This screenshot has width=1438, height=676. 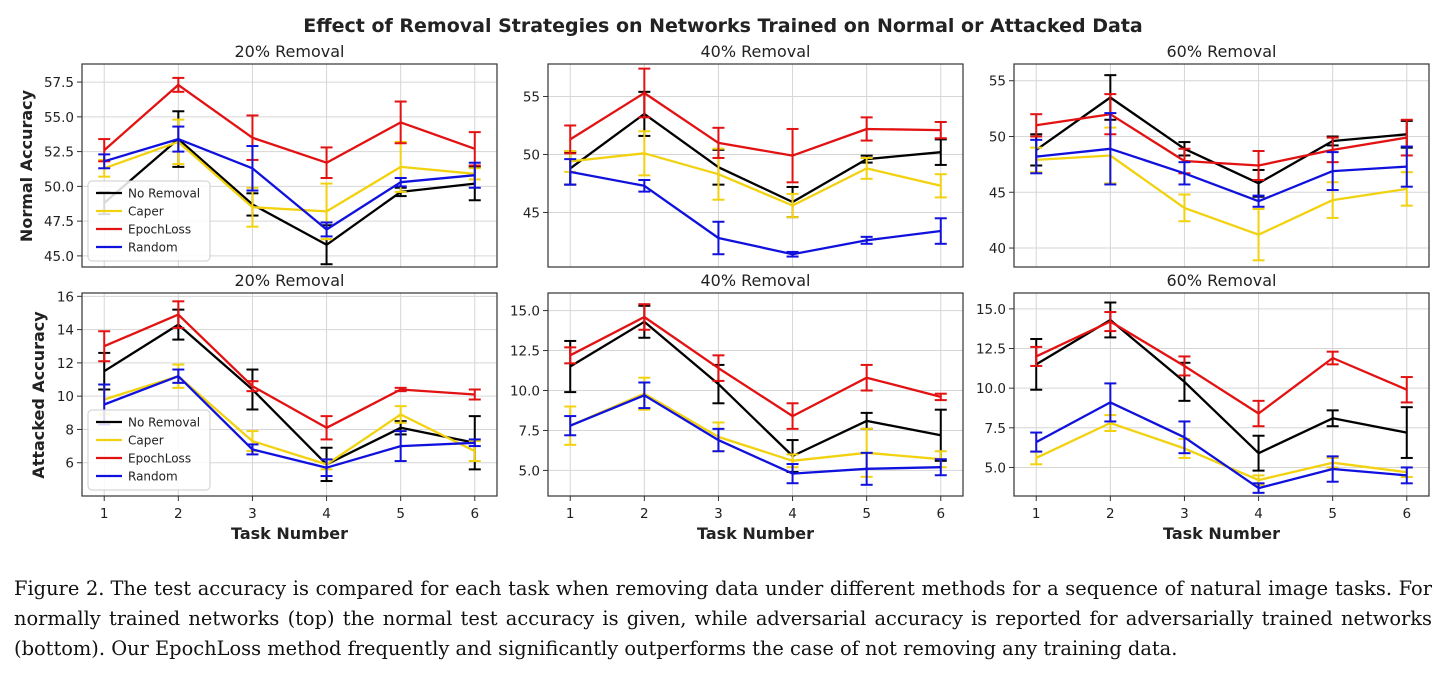 I want to click on y-tick-label: 55, so click(x=997, y=82).